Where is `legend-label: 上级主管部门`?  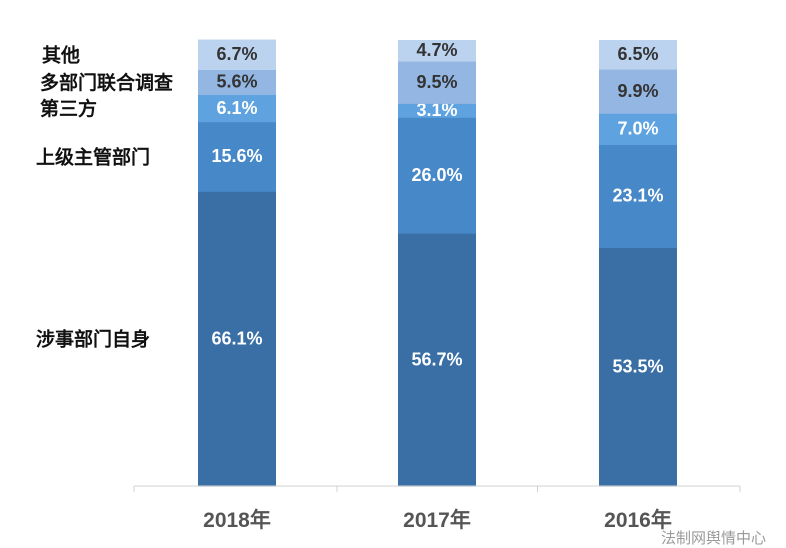
legend-label: 上级主管部门 is located at coordinates (93, 156).